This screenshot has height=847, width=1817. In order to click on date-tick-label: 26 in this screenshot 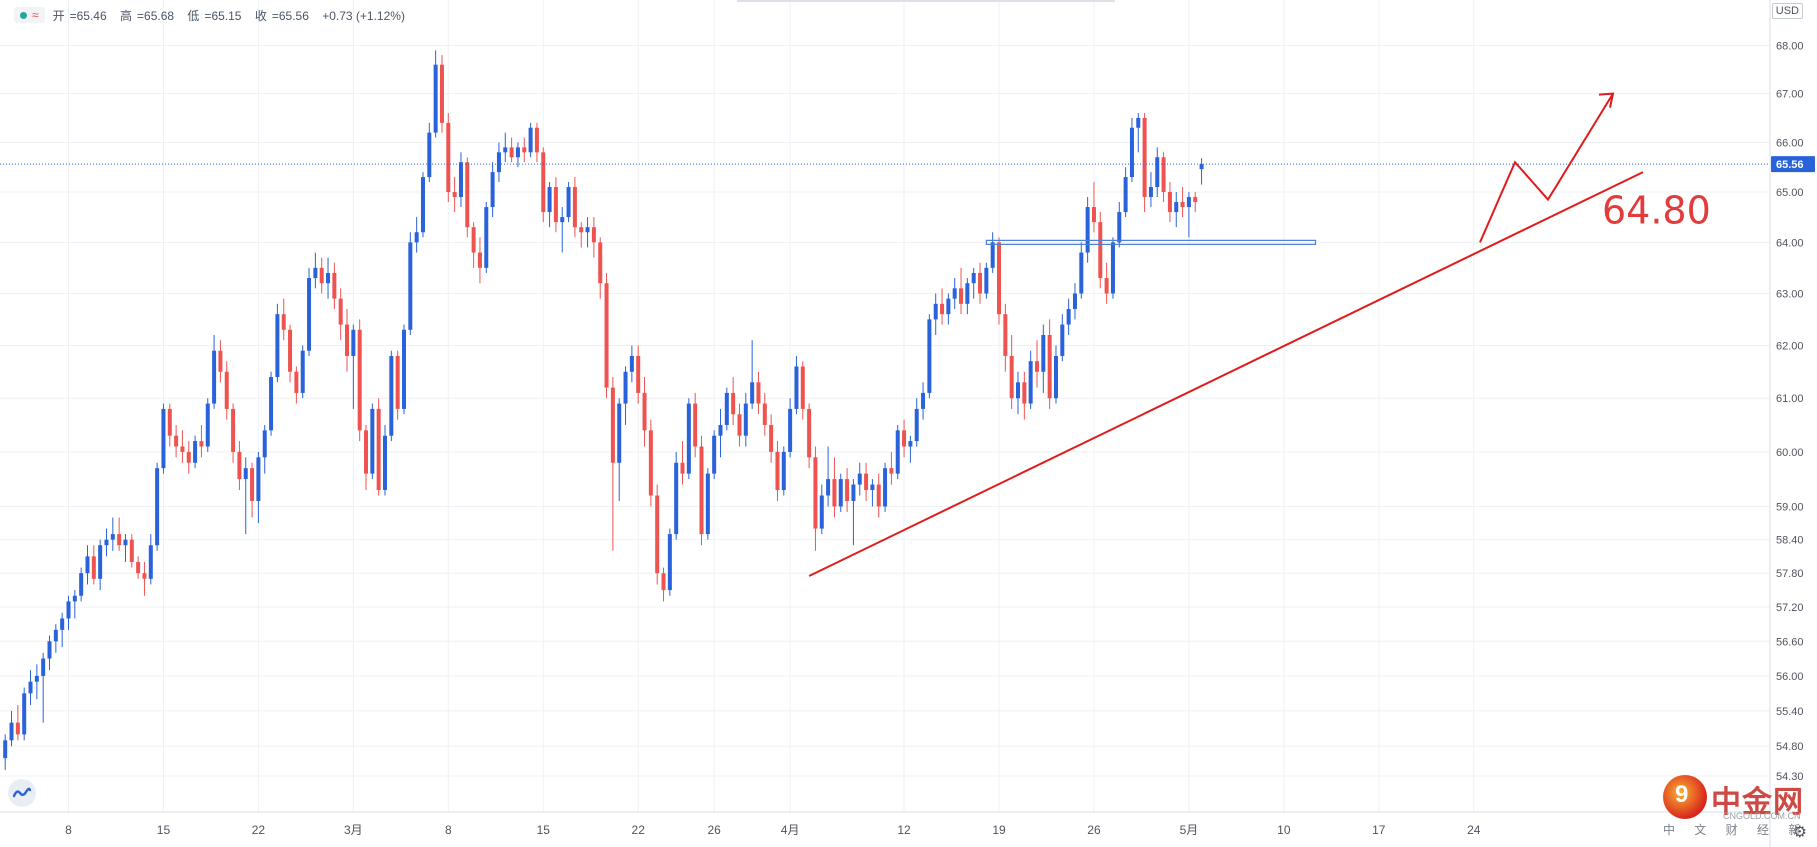, I will do `click(714, 830)`.